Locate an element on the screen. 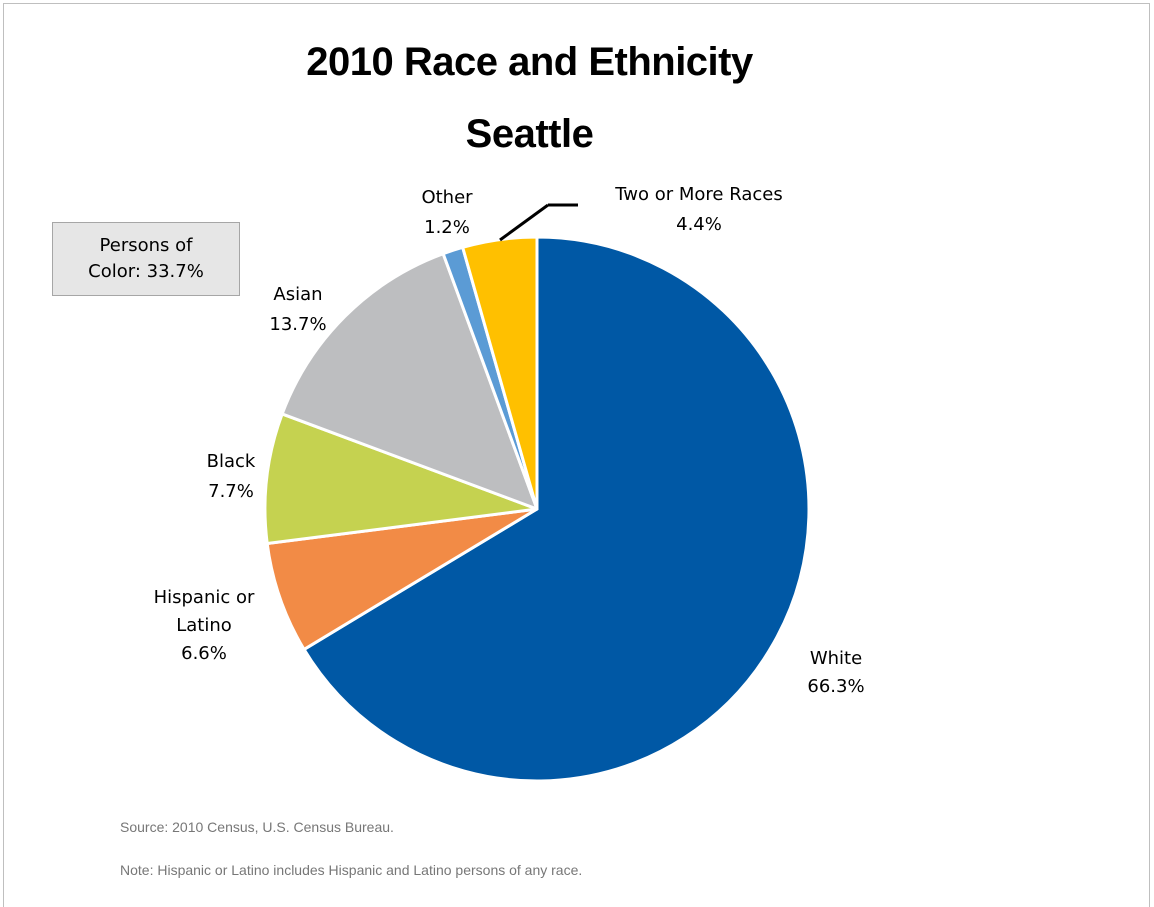  label-white-value: 66.3% is located at coordinates (835, 686).